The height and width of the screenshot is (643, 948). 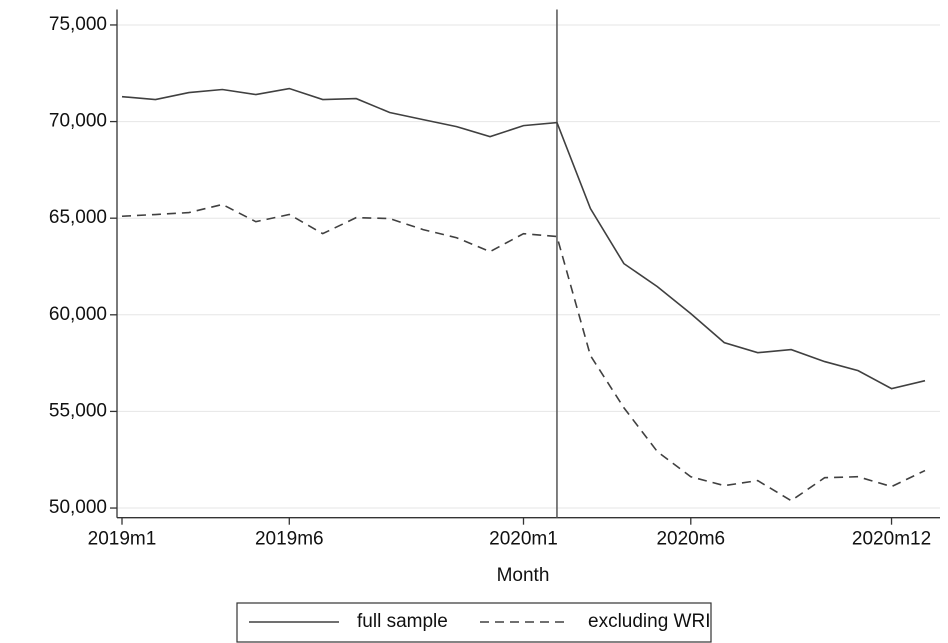 What do you see at coordinates (690, 539) in the screenshot?
I see `x-tick-label: 2020m6` at bounding box center [690, 539].